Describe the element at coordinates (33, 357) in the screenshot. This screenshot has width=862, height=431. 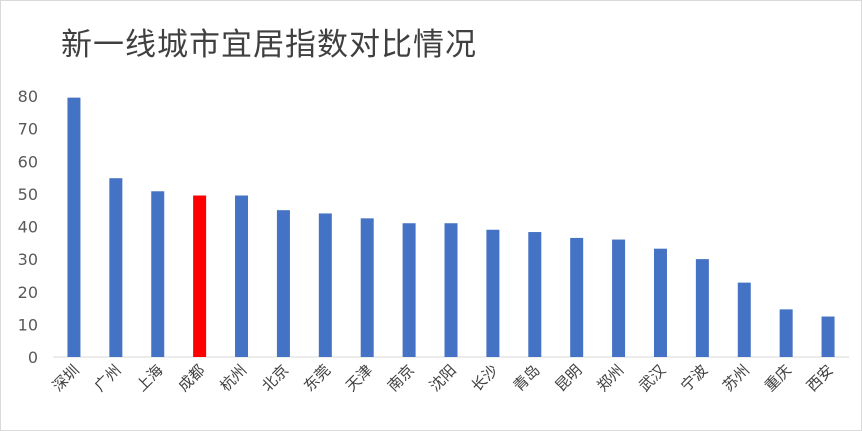
I see `y-tick-label: 0` at that location.